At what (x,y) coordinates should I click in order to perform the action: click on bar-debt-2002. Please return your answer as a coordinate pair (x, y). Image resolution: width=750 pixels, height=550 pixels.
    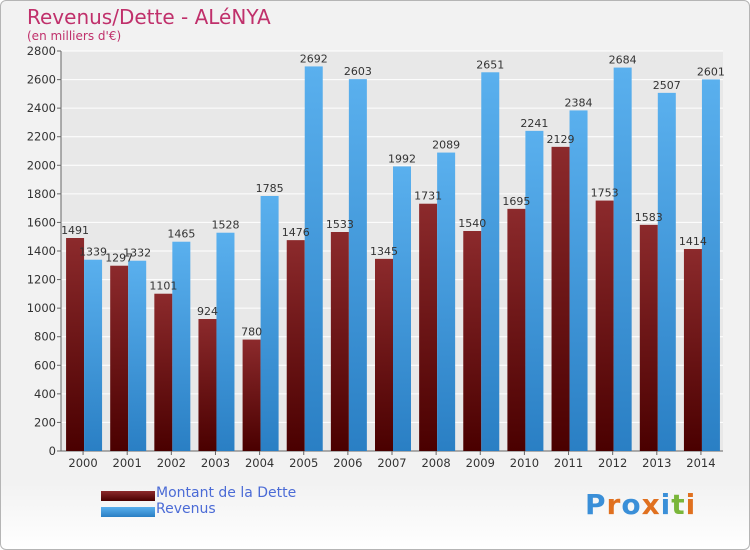
    Looking at the image, I should click on (163, 372).